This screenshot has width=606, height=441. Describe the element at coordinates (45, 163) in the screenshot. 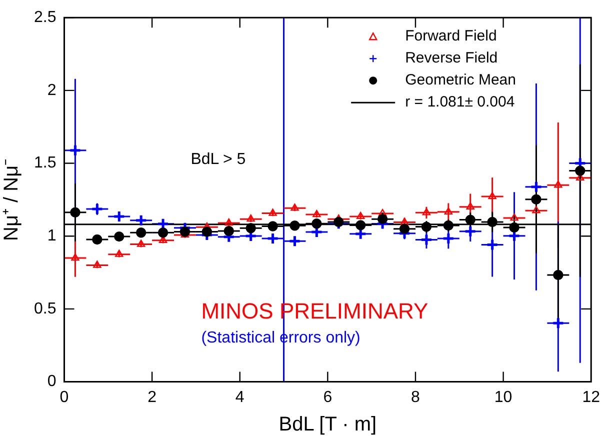

I see `y-tick-label: 1.5` at that location.